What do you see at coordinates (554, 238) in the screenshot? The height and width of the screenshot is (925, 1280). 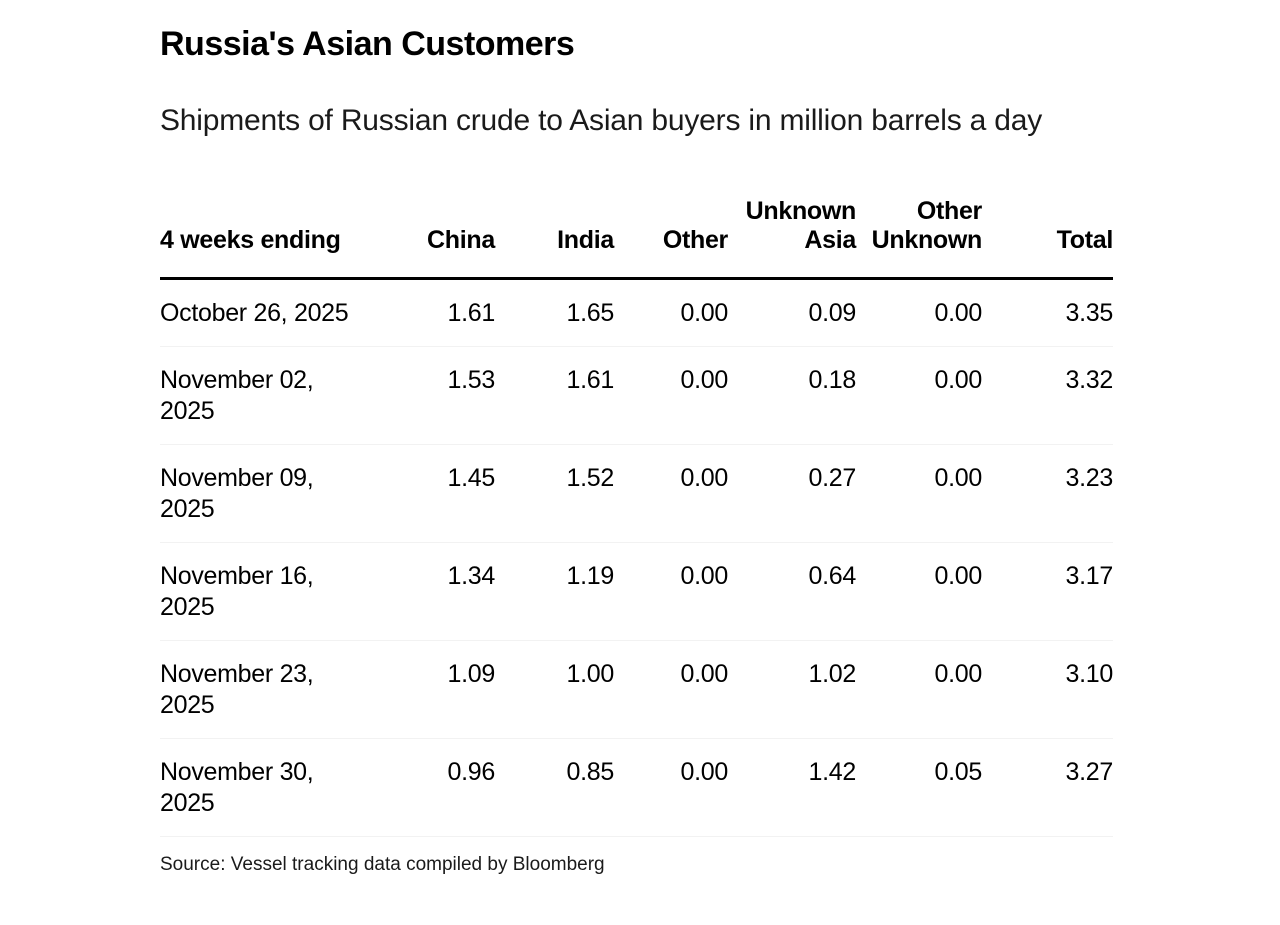 I see `column-header-india: India` at bounding box center [554, 238].